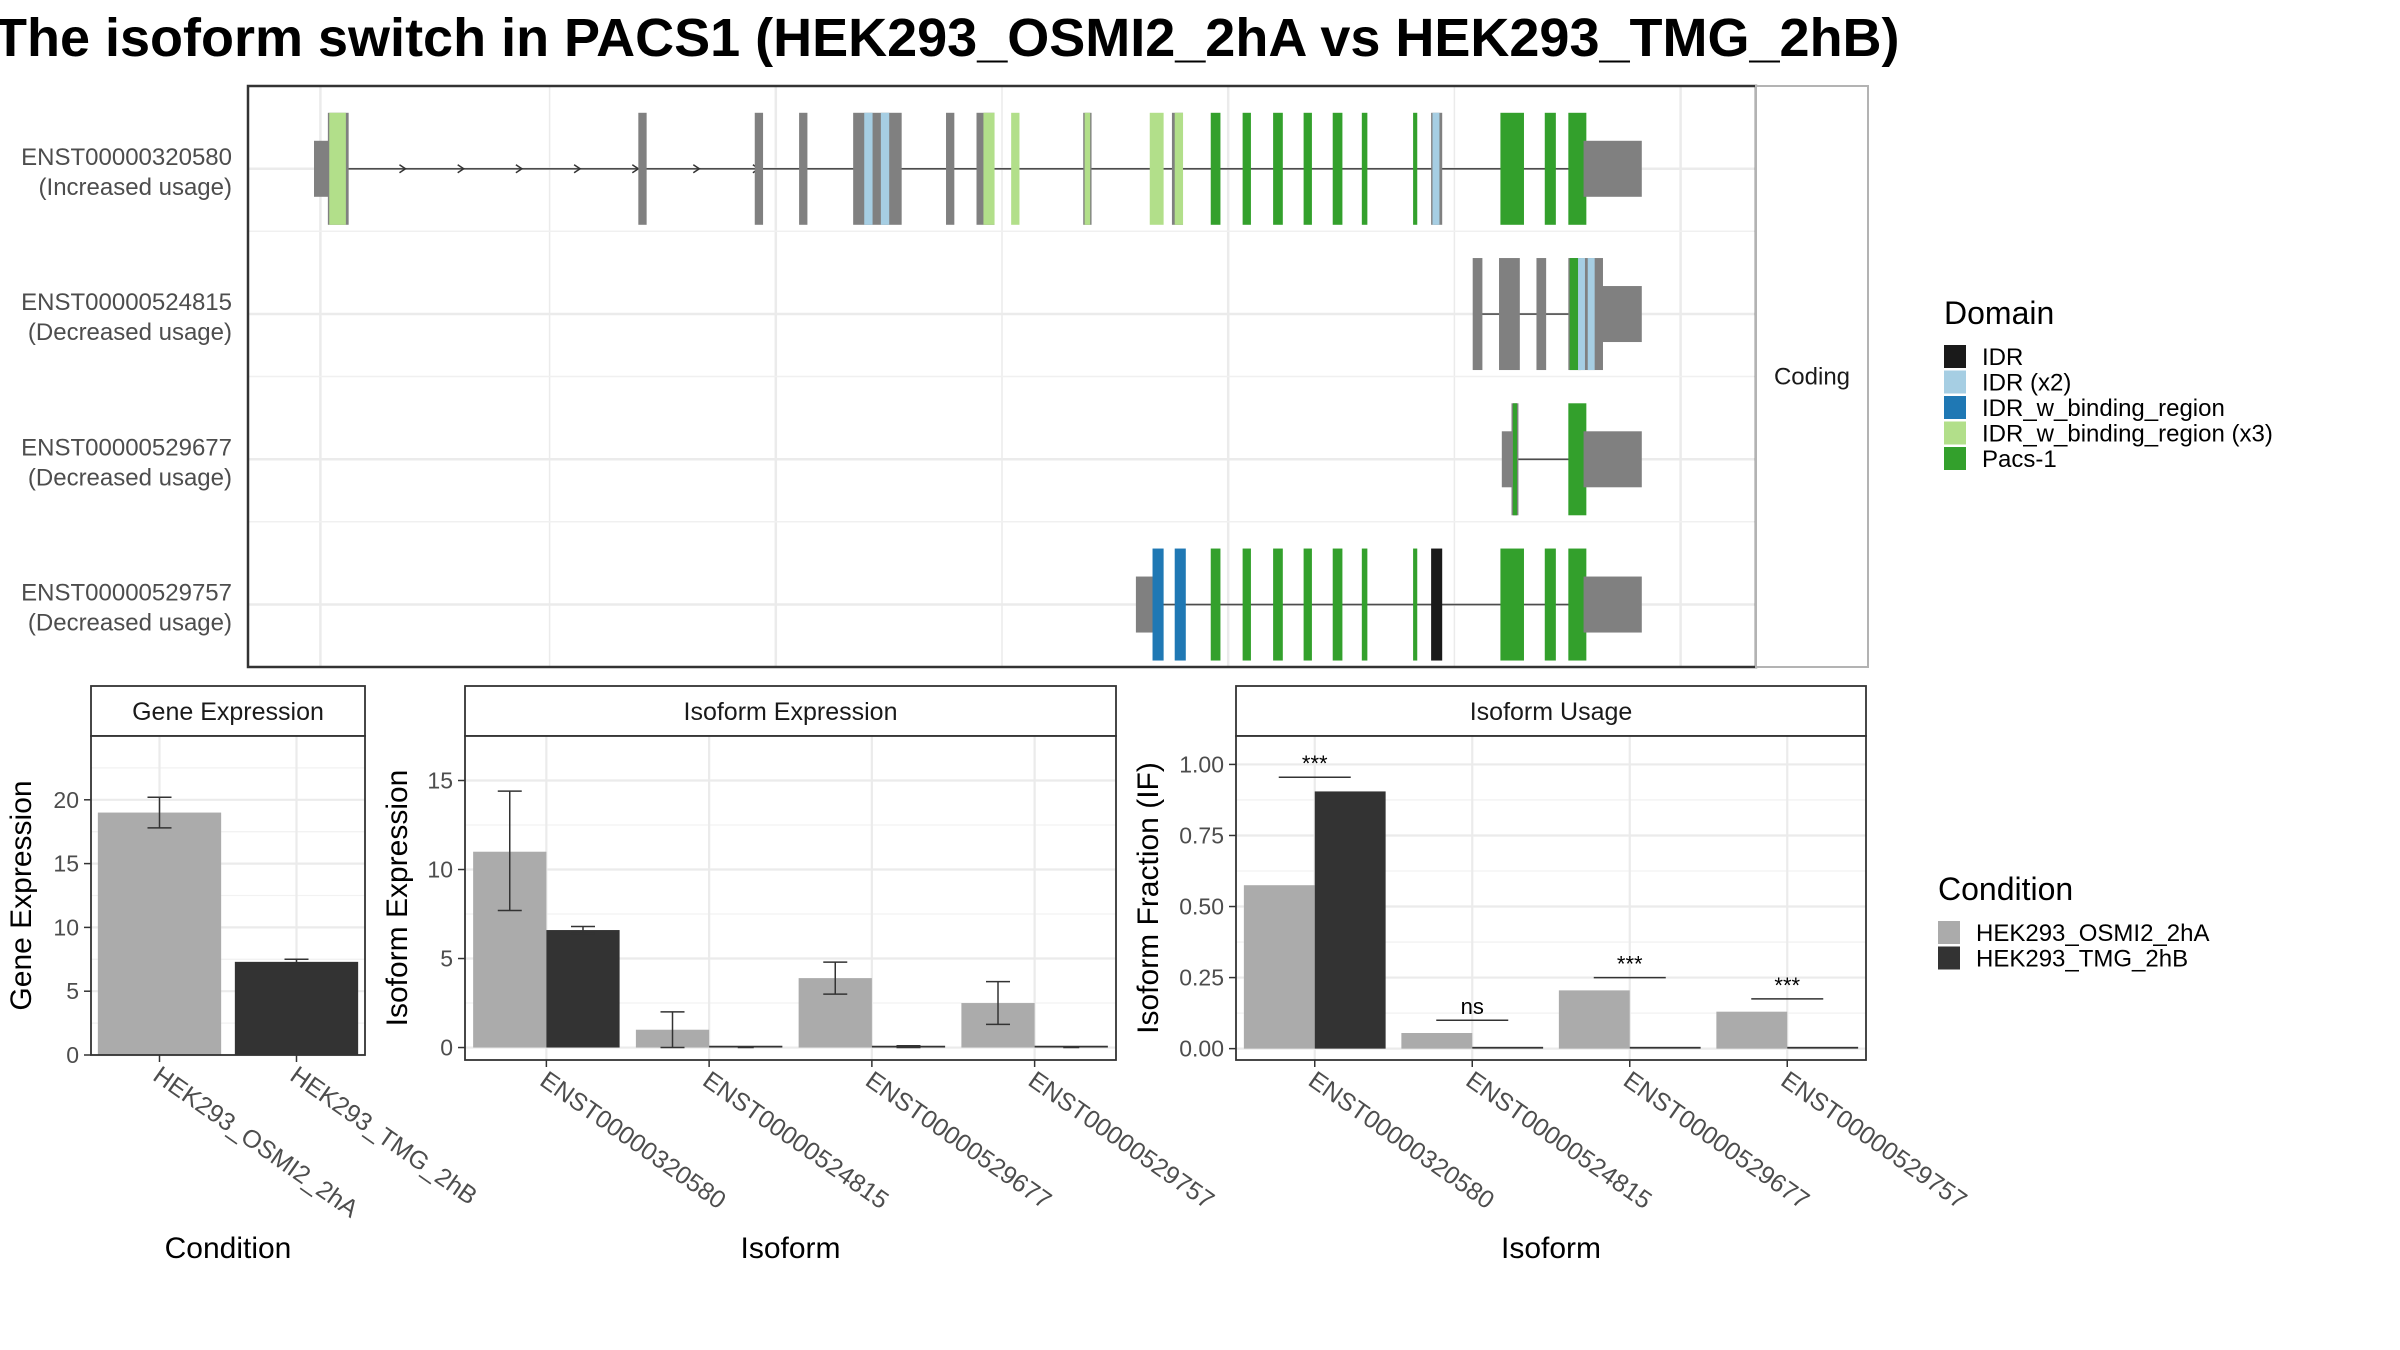 Image resolution: width=2400 pixels, height=1350 pixels. What do you see at coordinates (2005, 889) in the screenshot?
I see `condition-legend-title: Condition` at bounding box center [2005, 889].